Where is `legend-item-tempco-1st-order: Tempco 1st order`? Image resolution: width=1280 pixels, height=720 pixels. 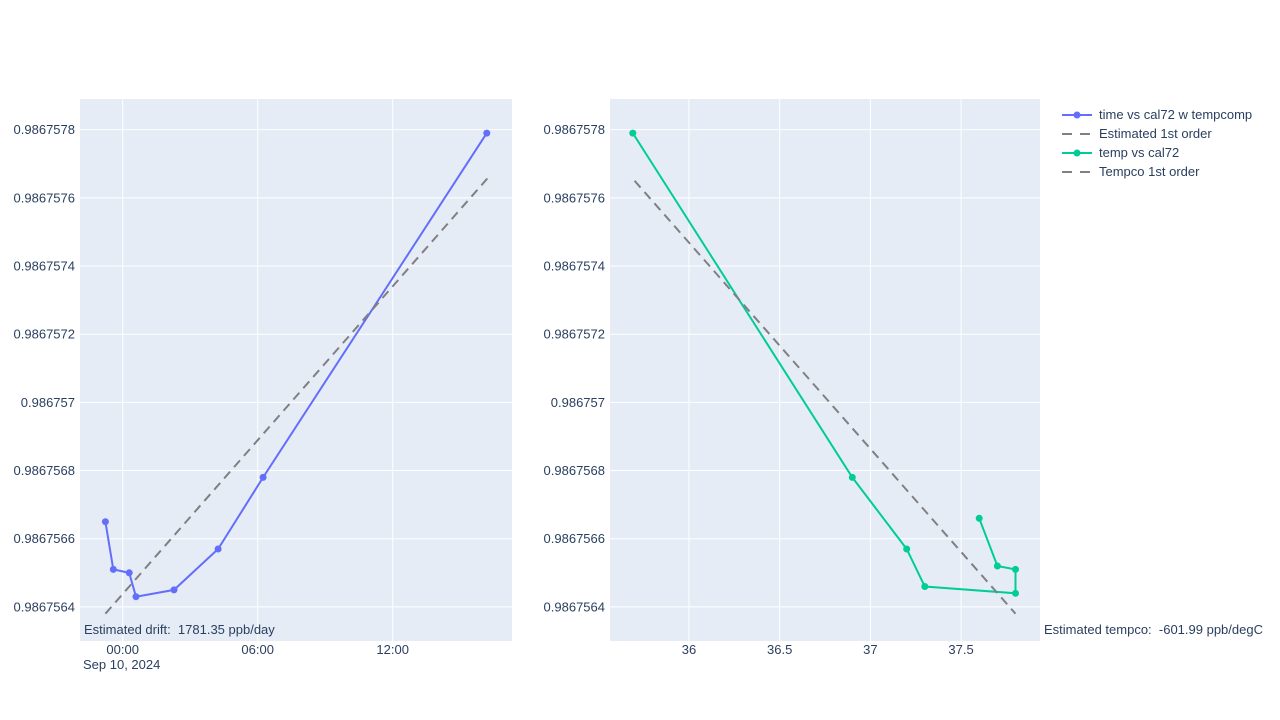
legend-item-tempco-1st-order: Tempco 1st order is located at coordinates (1156, 171).